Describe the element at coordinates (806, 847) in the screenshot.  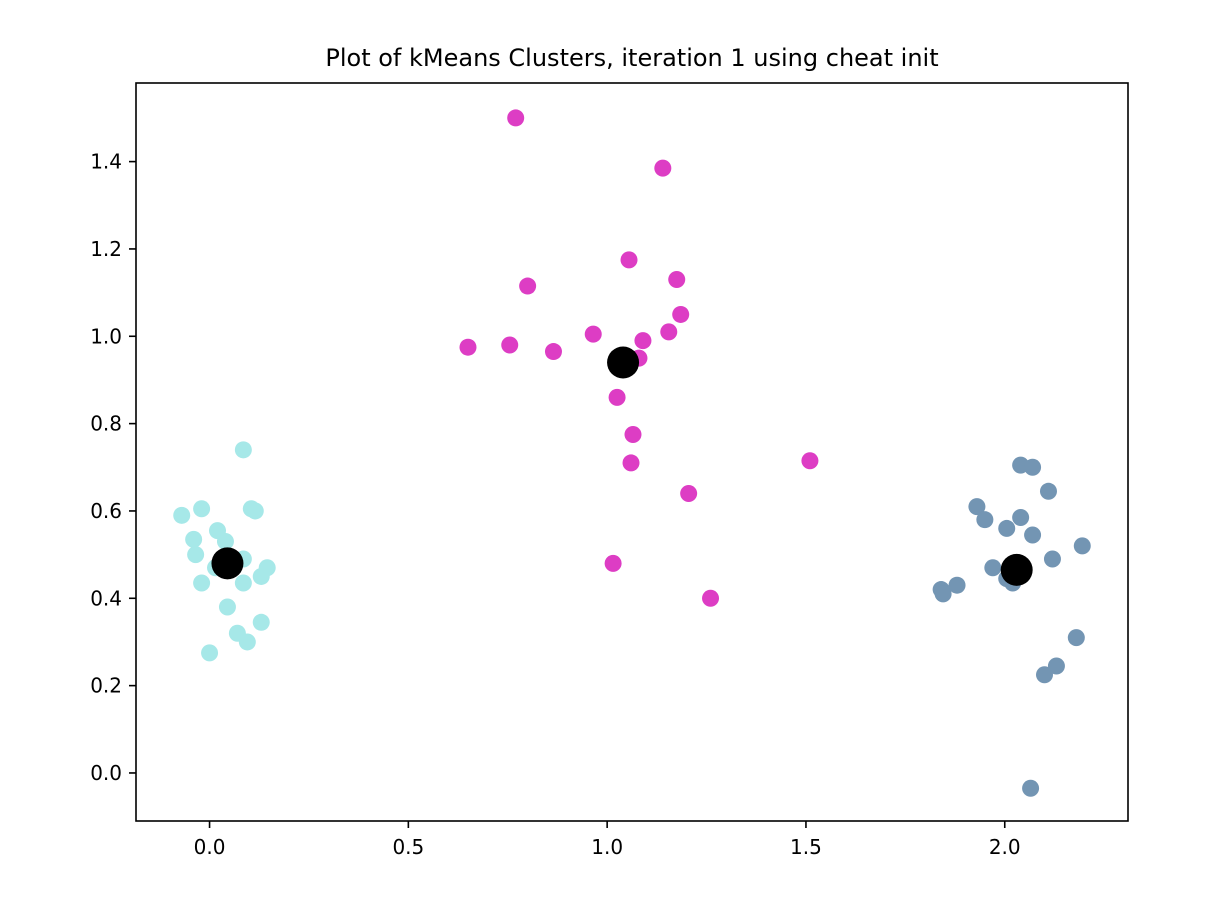
I see `x-tick-label: 1.5` at that location.